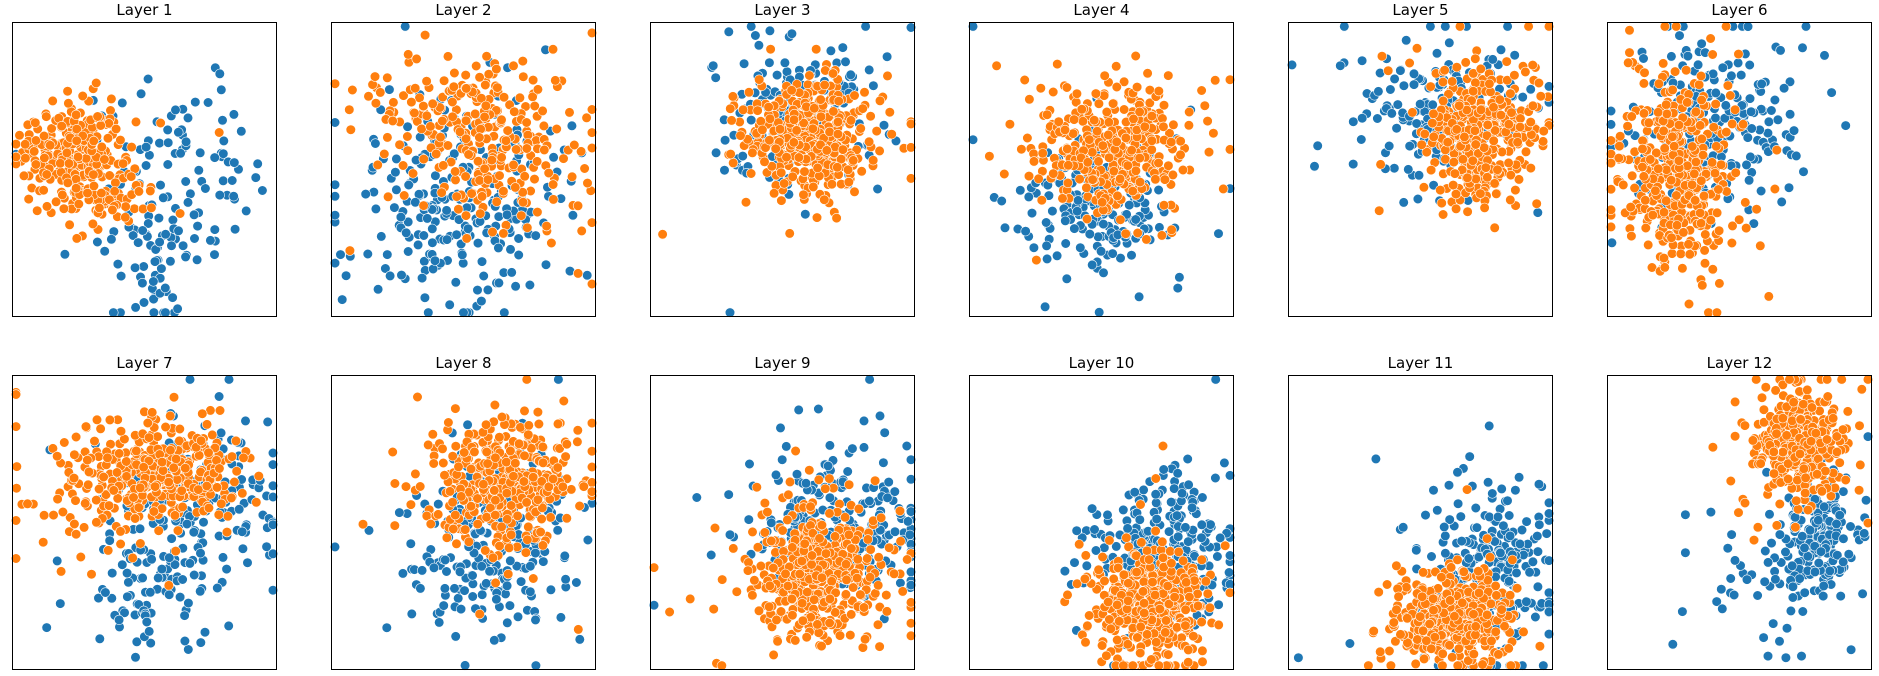  What do you see at coordinates (463, 158) in the screenshot?
I see `series-orange` at bounding box center [463, 158].